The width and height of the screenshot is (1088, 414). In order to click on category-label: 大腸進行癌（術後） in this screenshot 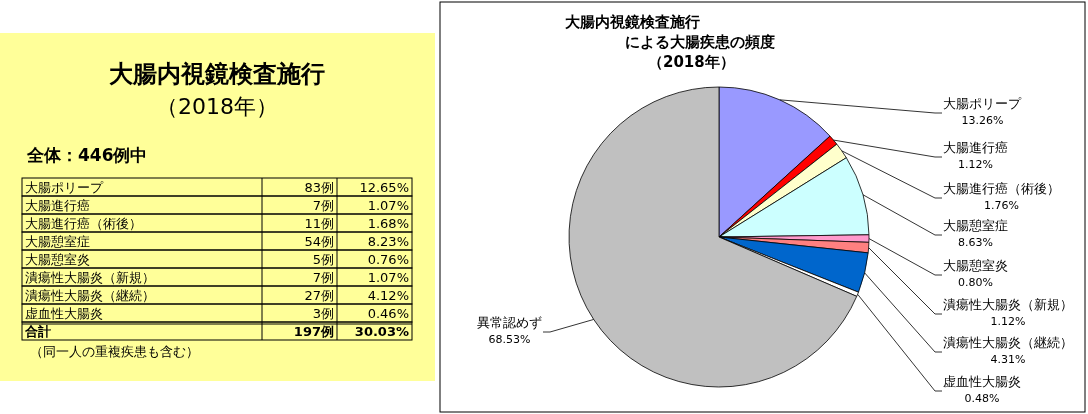, I will do `click(83, 223)`.